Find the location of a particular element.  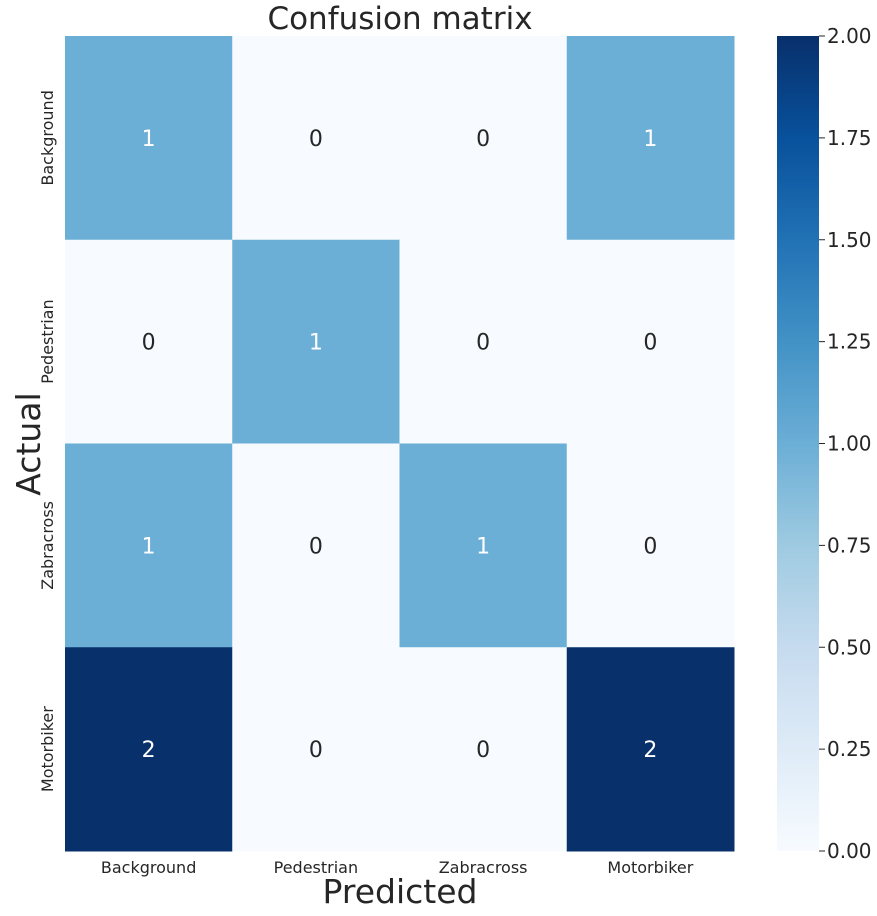

x-tick-label: Background is located at coordinates (148, 867).